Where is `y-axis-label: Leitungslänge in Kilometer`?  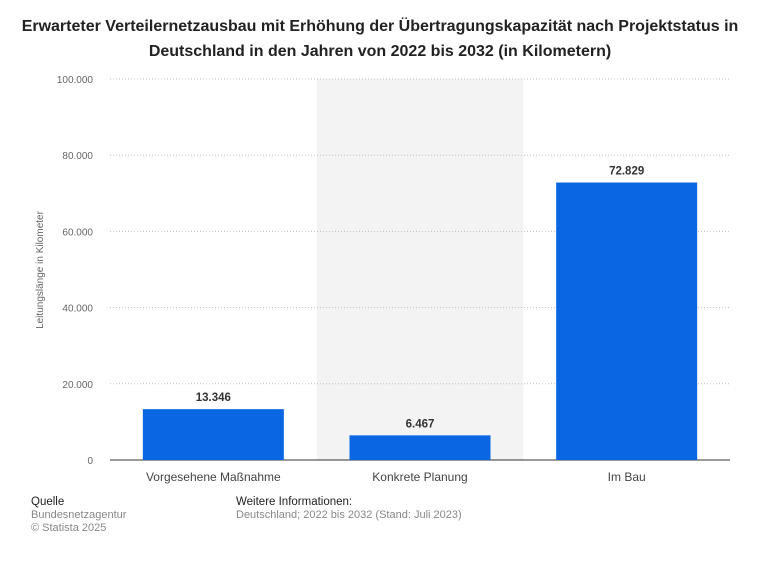
y-axis-label: Leitungslänge in Kilometer is located at coordinates (40, 269).